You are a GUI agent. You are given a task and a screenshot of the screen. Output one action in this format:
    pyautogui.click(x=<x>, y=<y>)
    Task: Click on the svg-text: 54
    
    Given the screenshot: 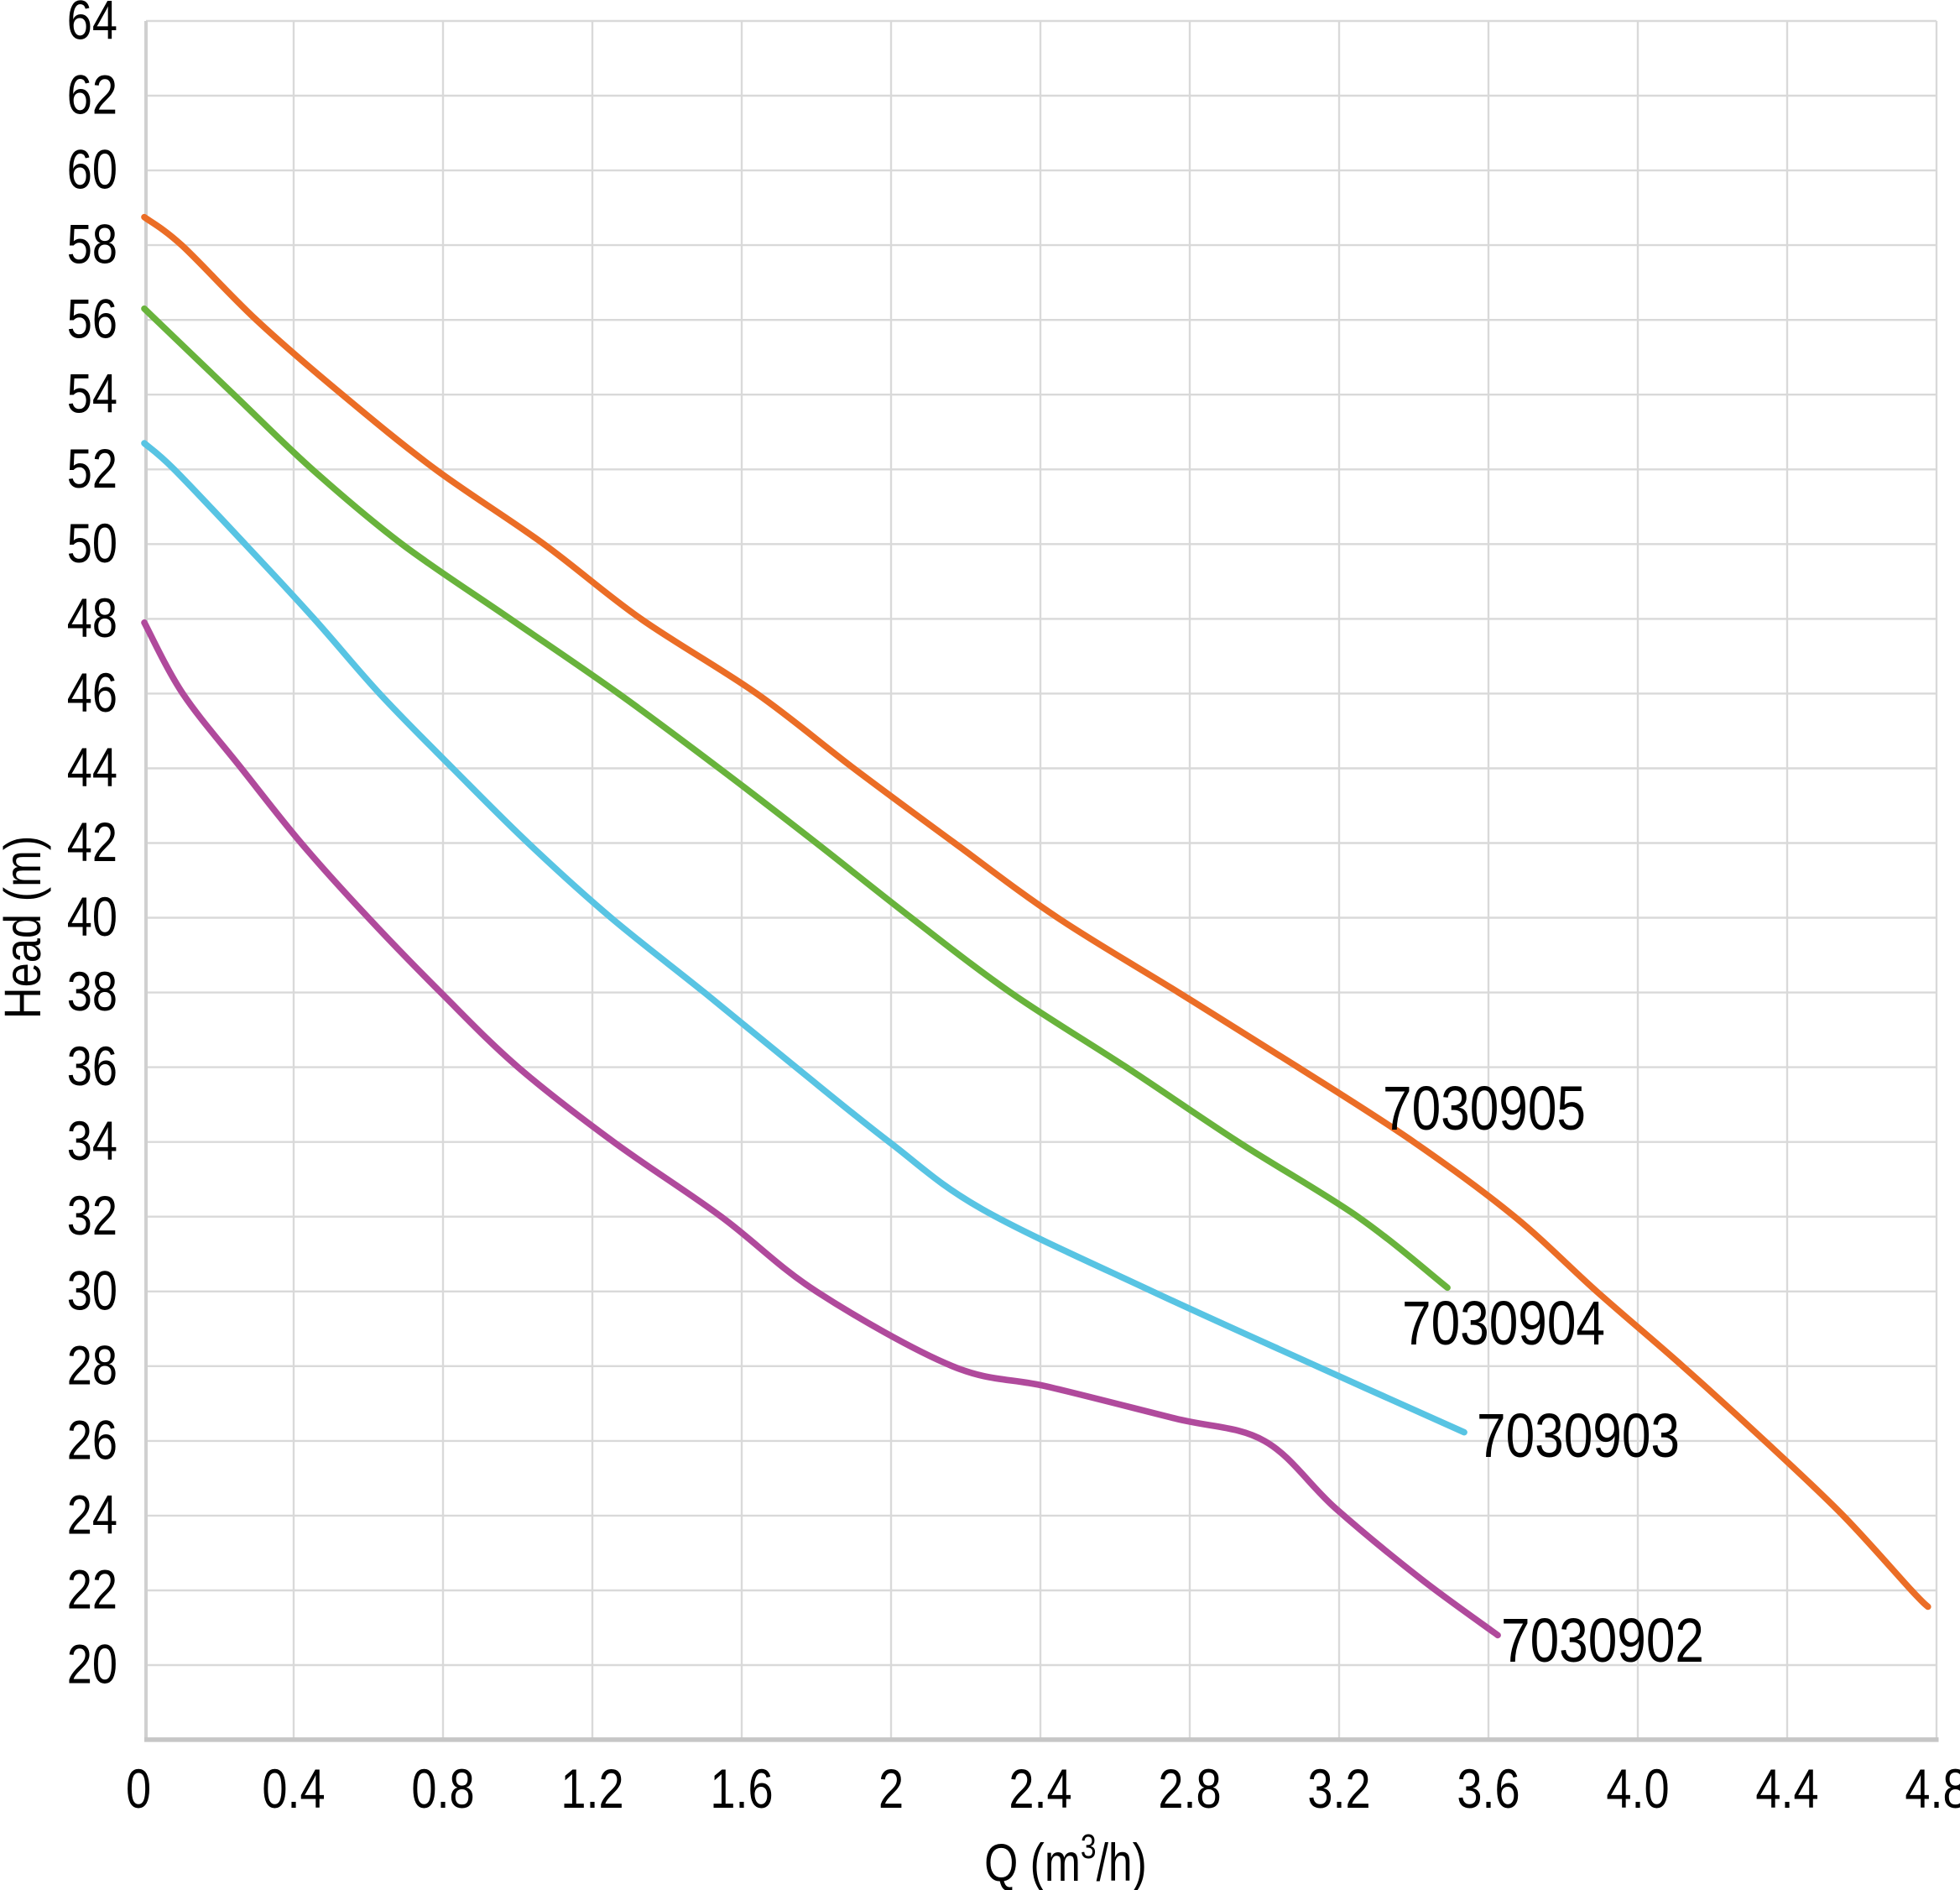 What is the action you would take?
    pyautogui.click(x=92, y=394)
    